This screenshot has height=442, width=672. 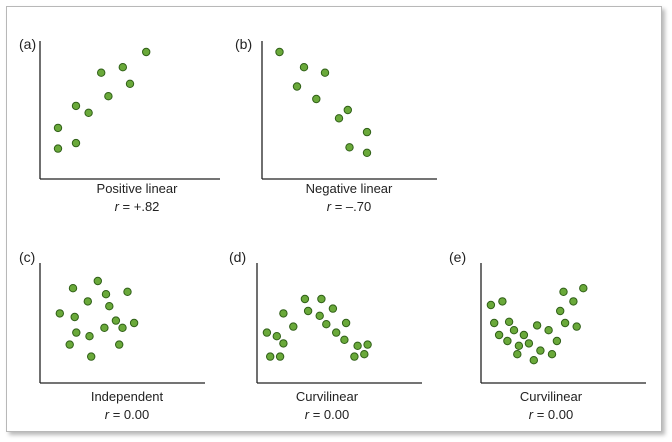 What do you see at coordinates (551, 396) in the screenshot?
I see `panel-caption: Curvilinear` at bounding box center [551, 396].